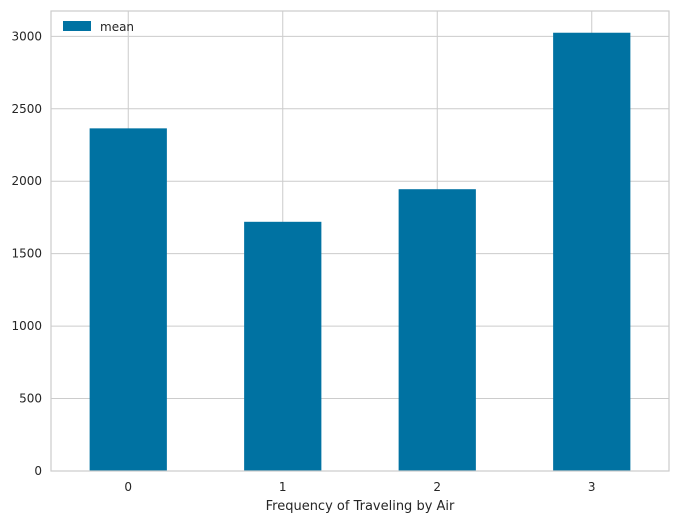  I want to click on x-tick-label: 2, so click(437, 487).